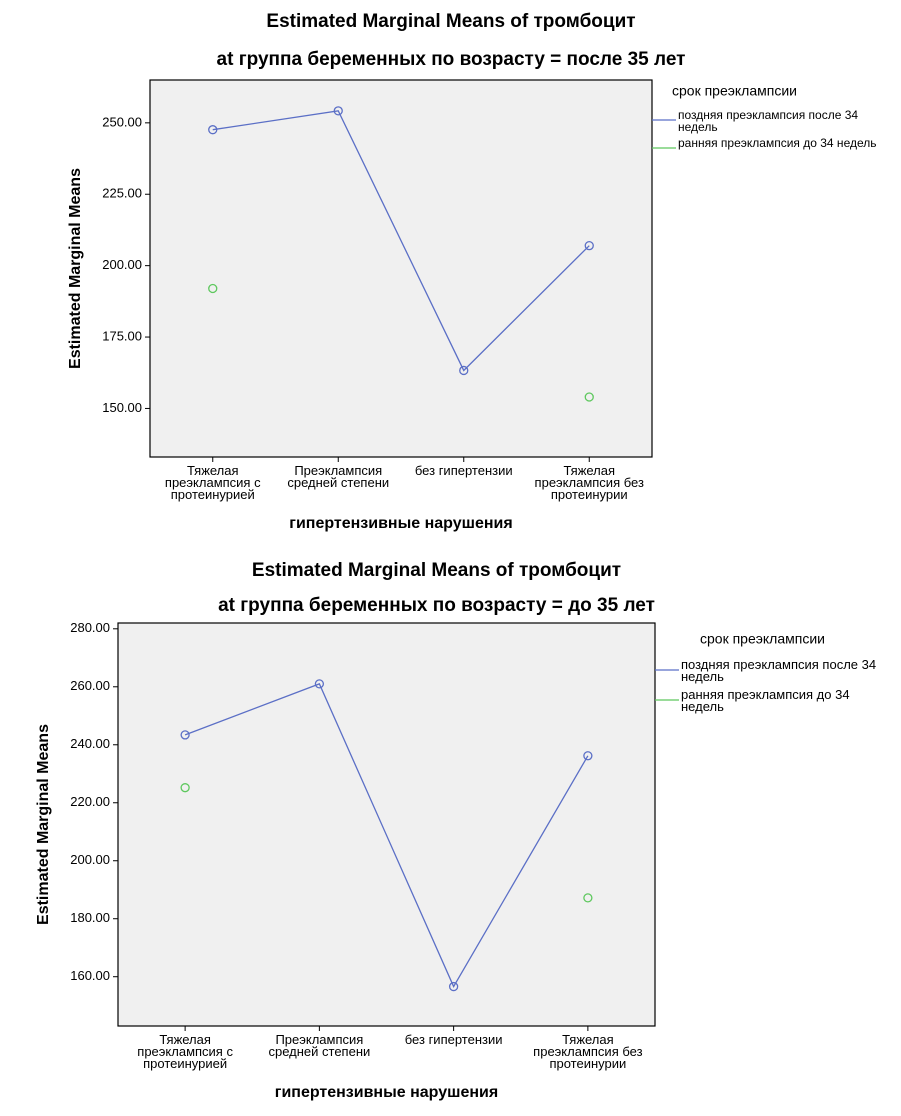  Describe the element at coordinates (90, 917) in the screenshot. I see `y-tick-label: 180.00` at that location.